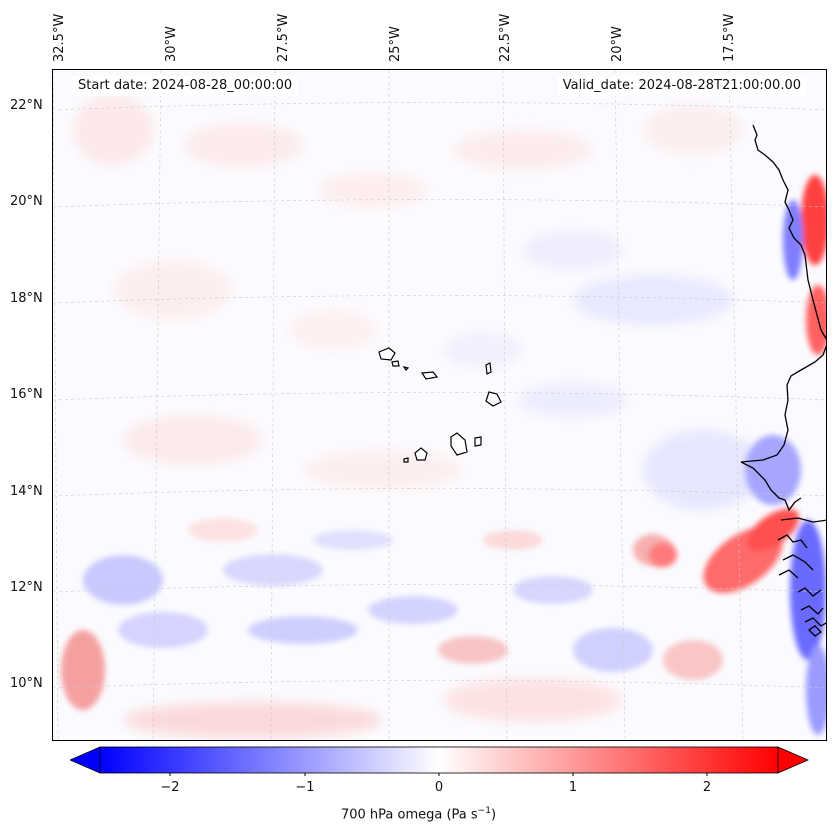  Describe the element at coordinates (484, 811) in the screenshot. I see `colorbar-label-exponent: −1` at that location.